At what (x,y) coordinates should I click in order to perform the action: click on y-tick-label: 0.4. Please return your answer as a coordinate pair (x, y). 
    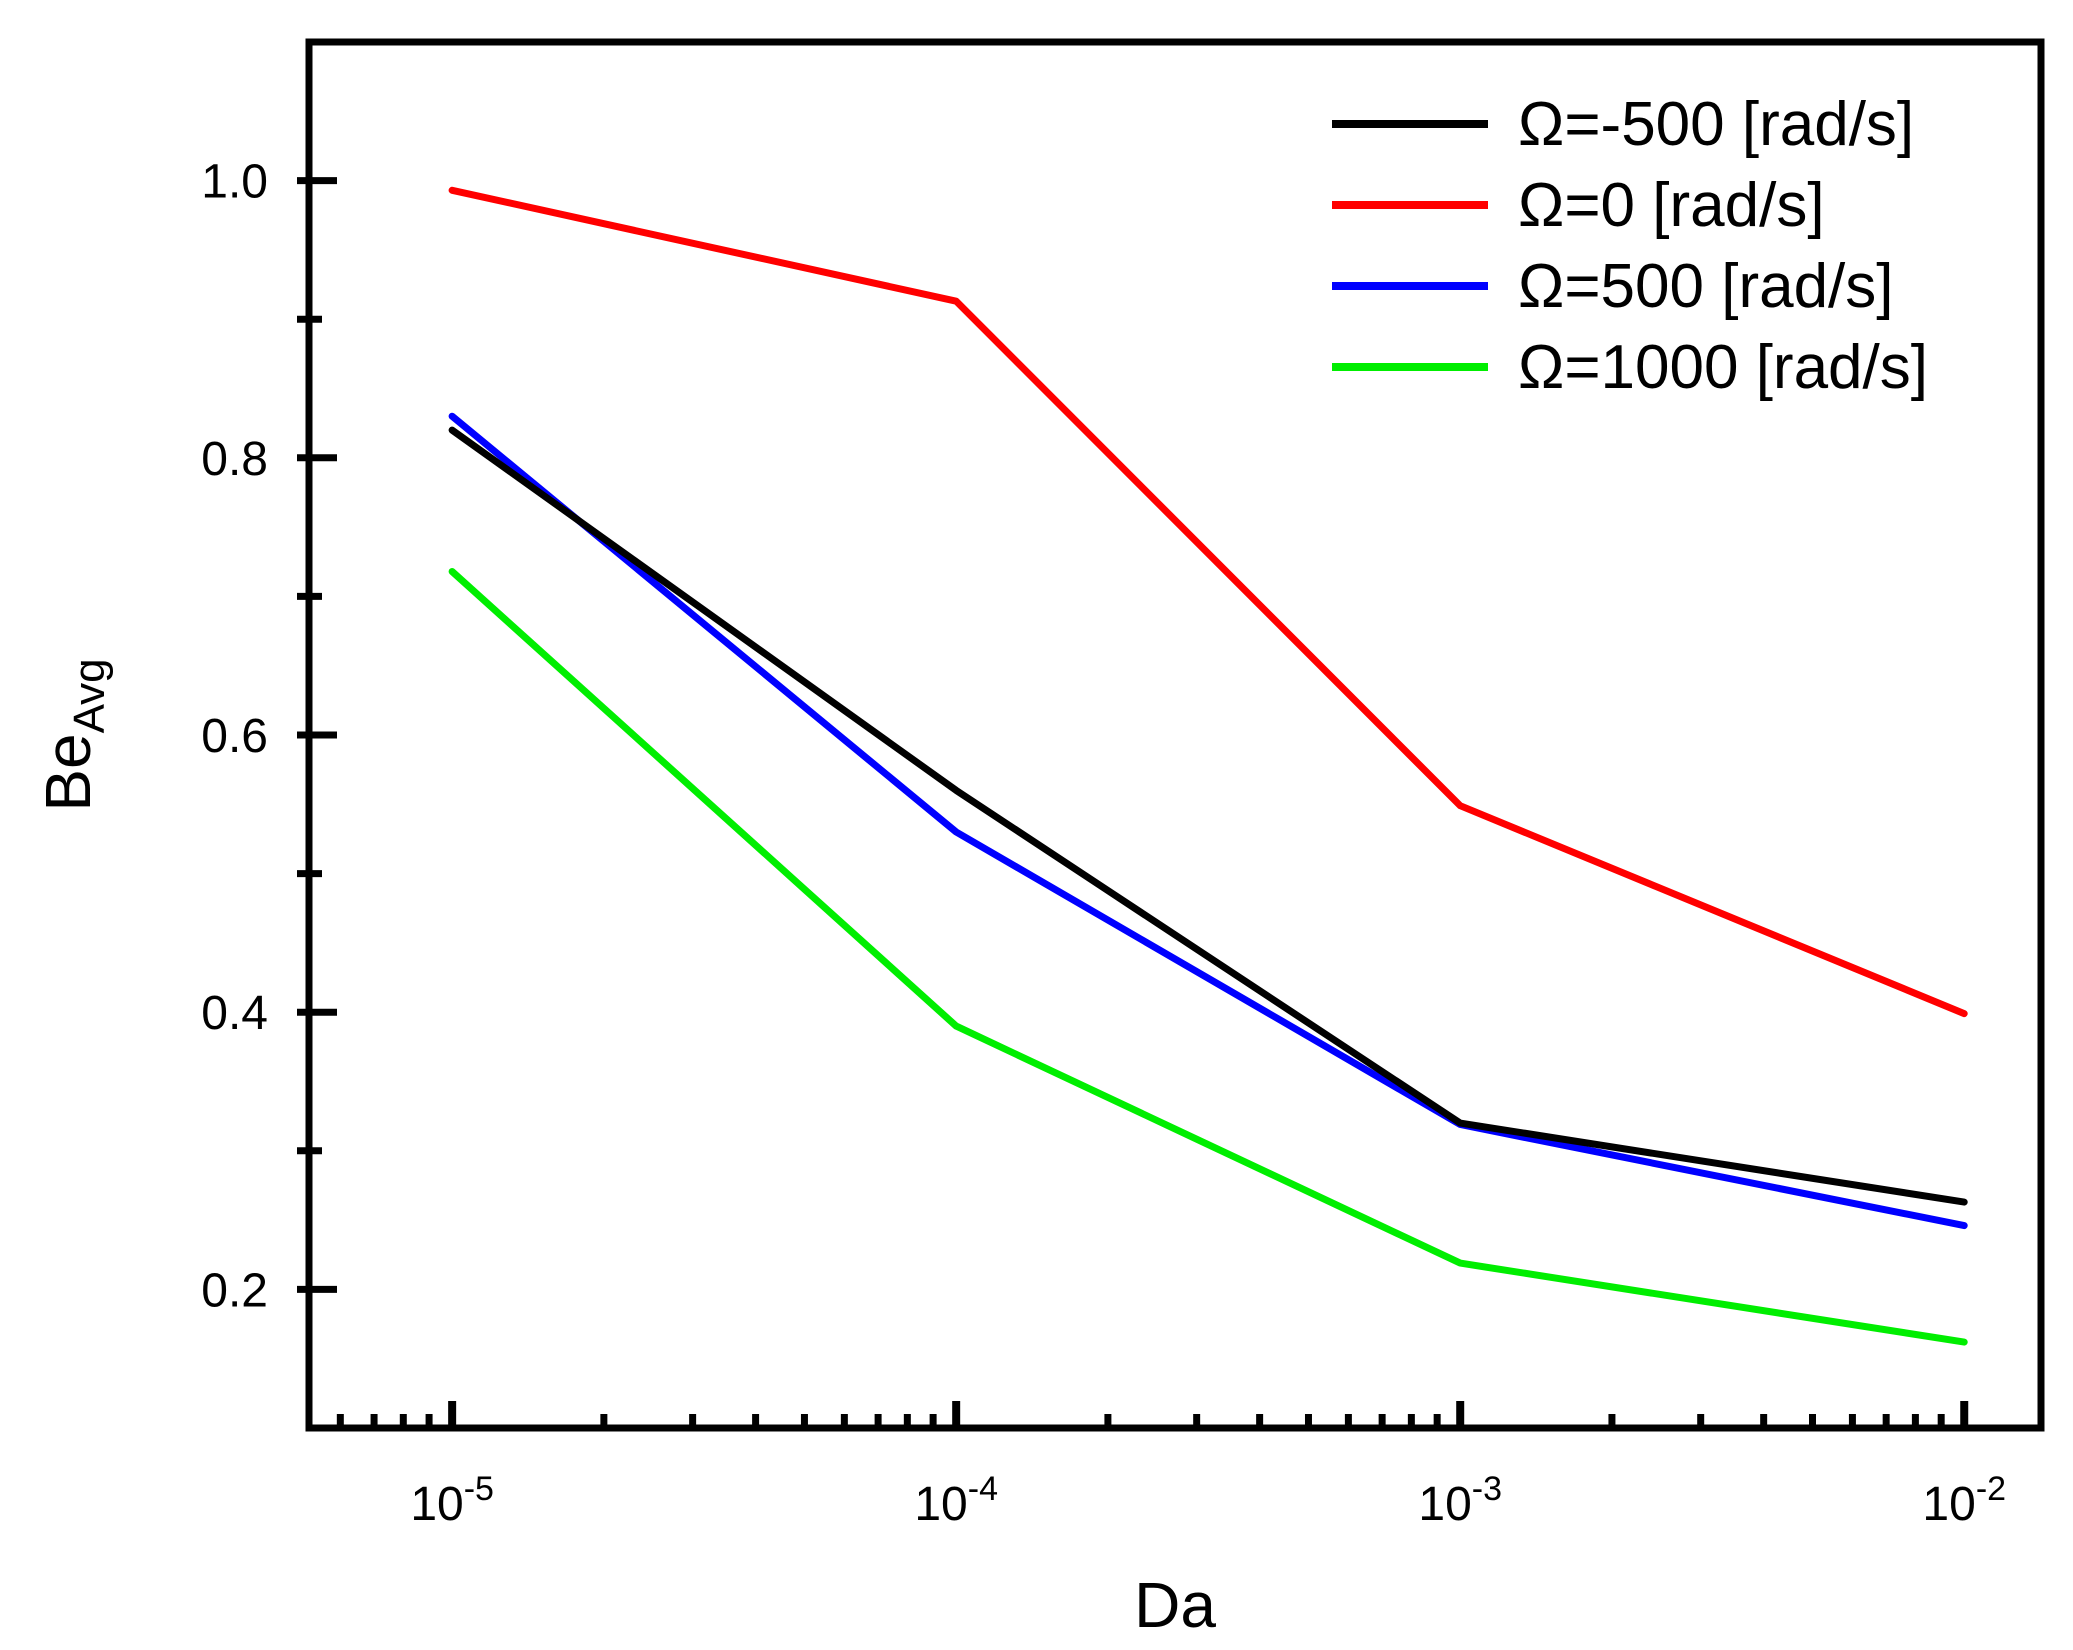
    Looking at the image, I should click on (234, 1013).